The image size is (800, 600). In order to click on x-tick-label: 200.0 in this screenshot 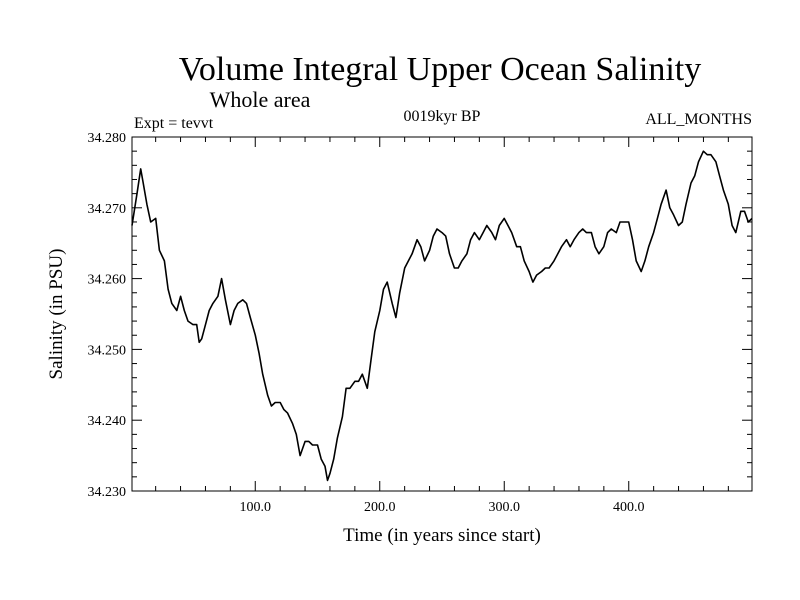, I will do `click(380, 507)`.